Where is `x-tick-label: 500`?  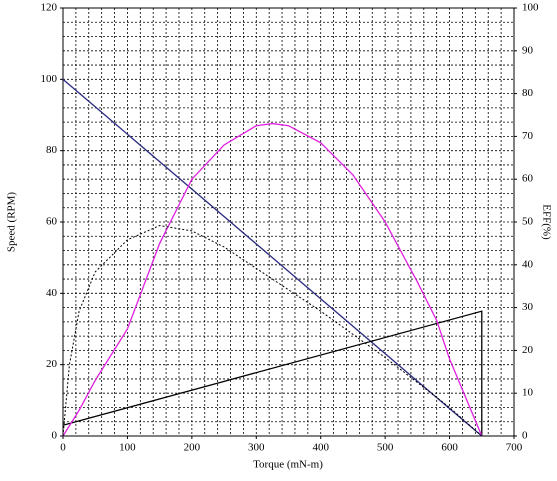 x-tick-label: 500 is located at coordinates (385, 448).